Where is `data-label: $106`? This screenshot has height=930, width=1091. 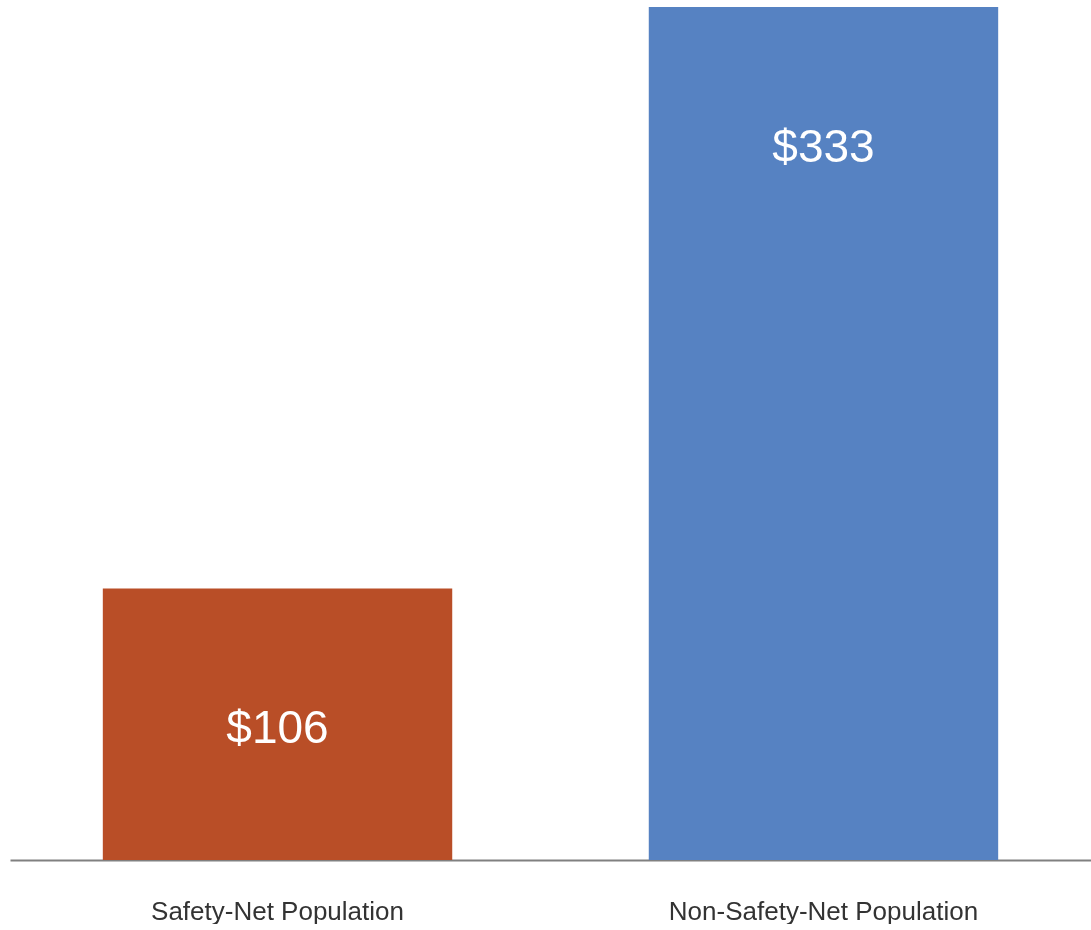 data-label: $106 is located at coordinates (277, 727).